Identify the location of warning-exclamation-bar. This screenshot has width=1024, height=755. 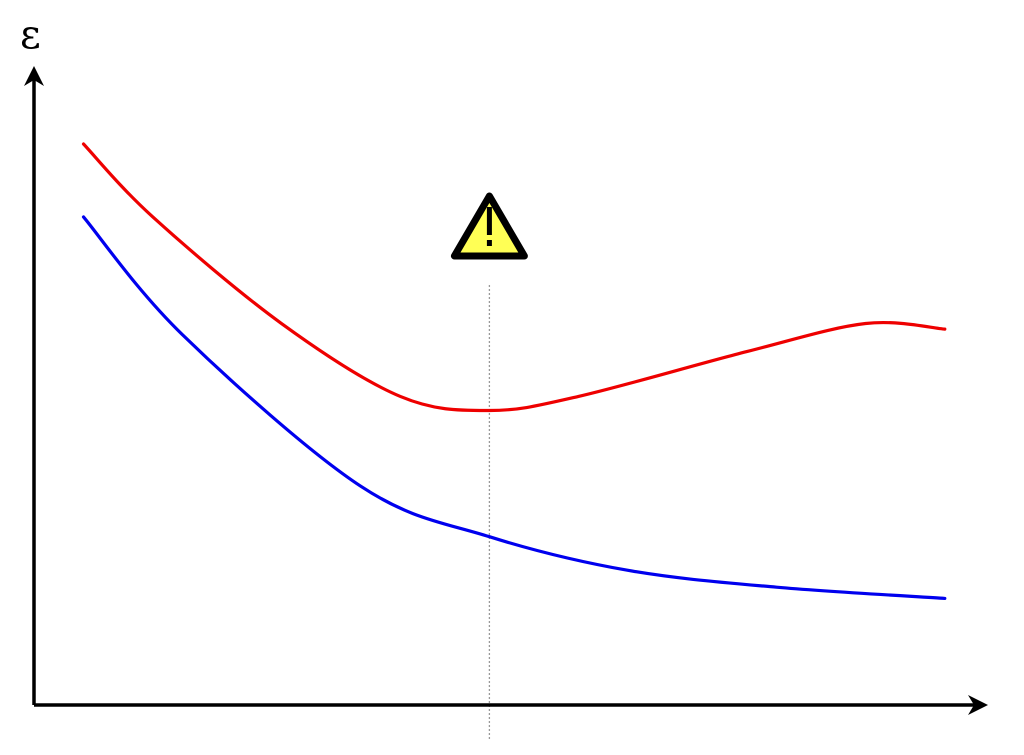
(489, 221).